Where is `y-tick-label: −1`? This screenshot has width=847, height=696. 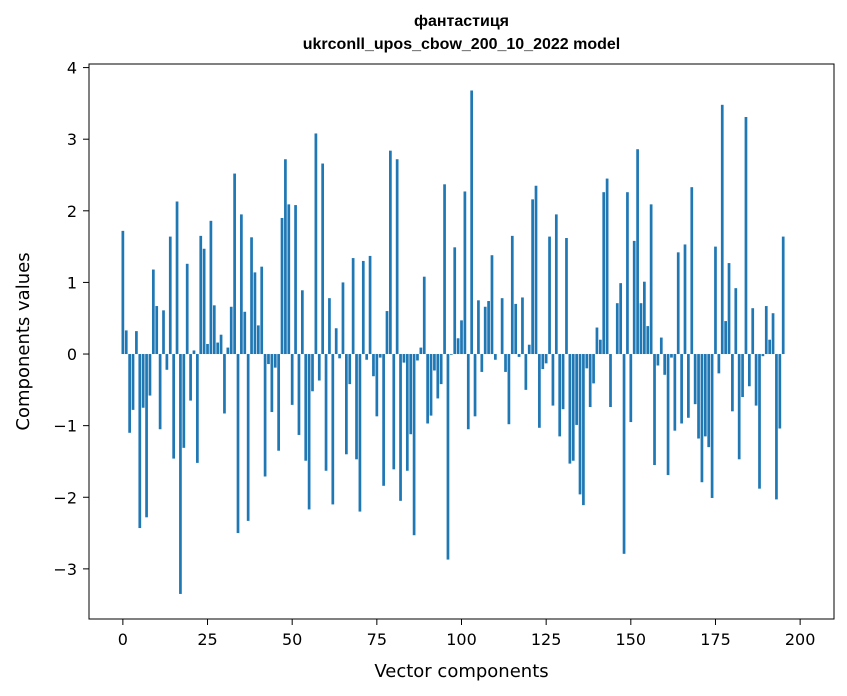 y-tick-label: −1 is located at coordinates (65, 426).